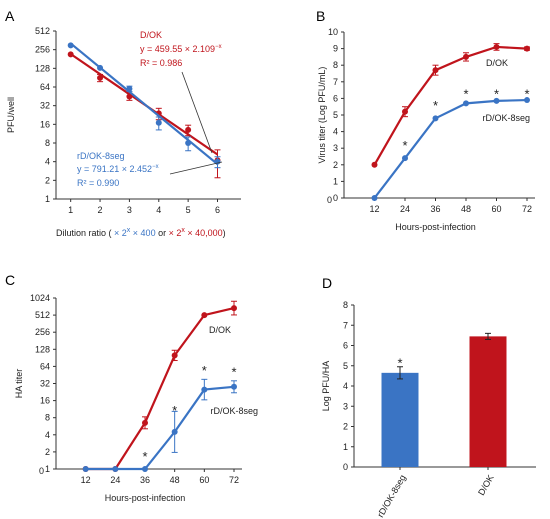  What do you see at coordinates (161, 63) in the screenshot?
I see `r2-dok: R² = 0.986` at bounding box center [161, 63].